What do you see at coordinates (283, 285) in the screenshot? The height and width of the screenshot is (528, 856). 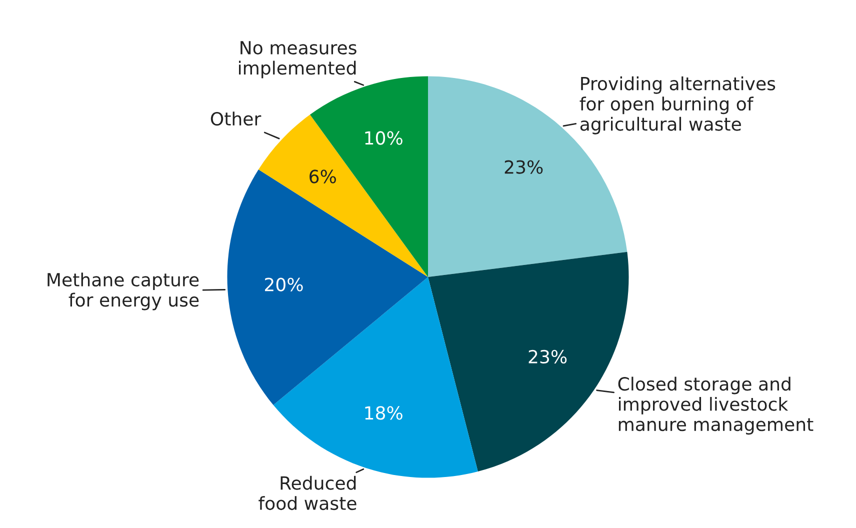 I see `data-label: 20%` at bounding box center [283, 285].